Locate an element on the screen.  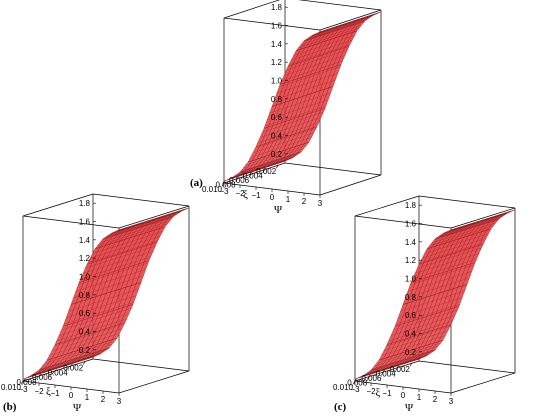
z-tick-label: 0.4 is located at coordinates (85, 332).